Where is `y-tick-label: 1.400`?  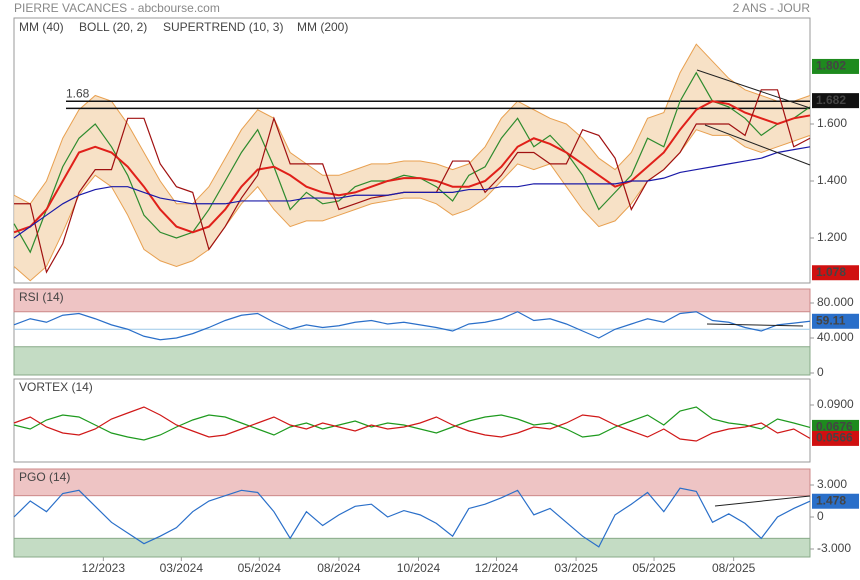
y-tick-label: 1.400 is located at coordinates (832, 180).